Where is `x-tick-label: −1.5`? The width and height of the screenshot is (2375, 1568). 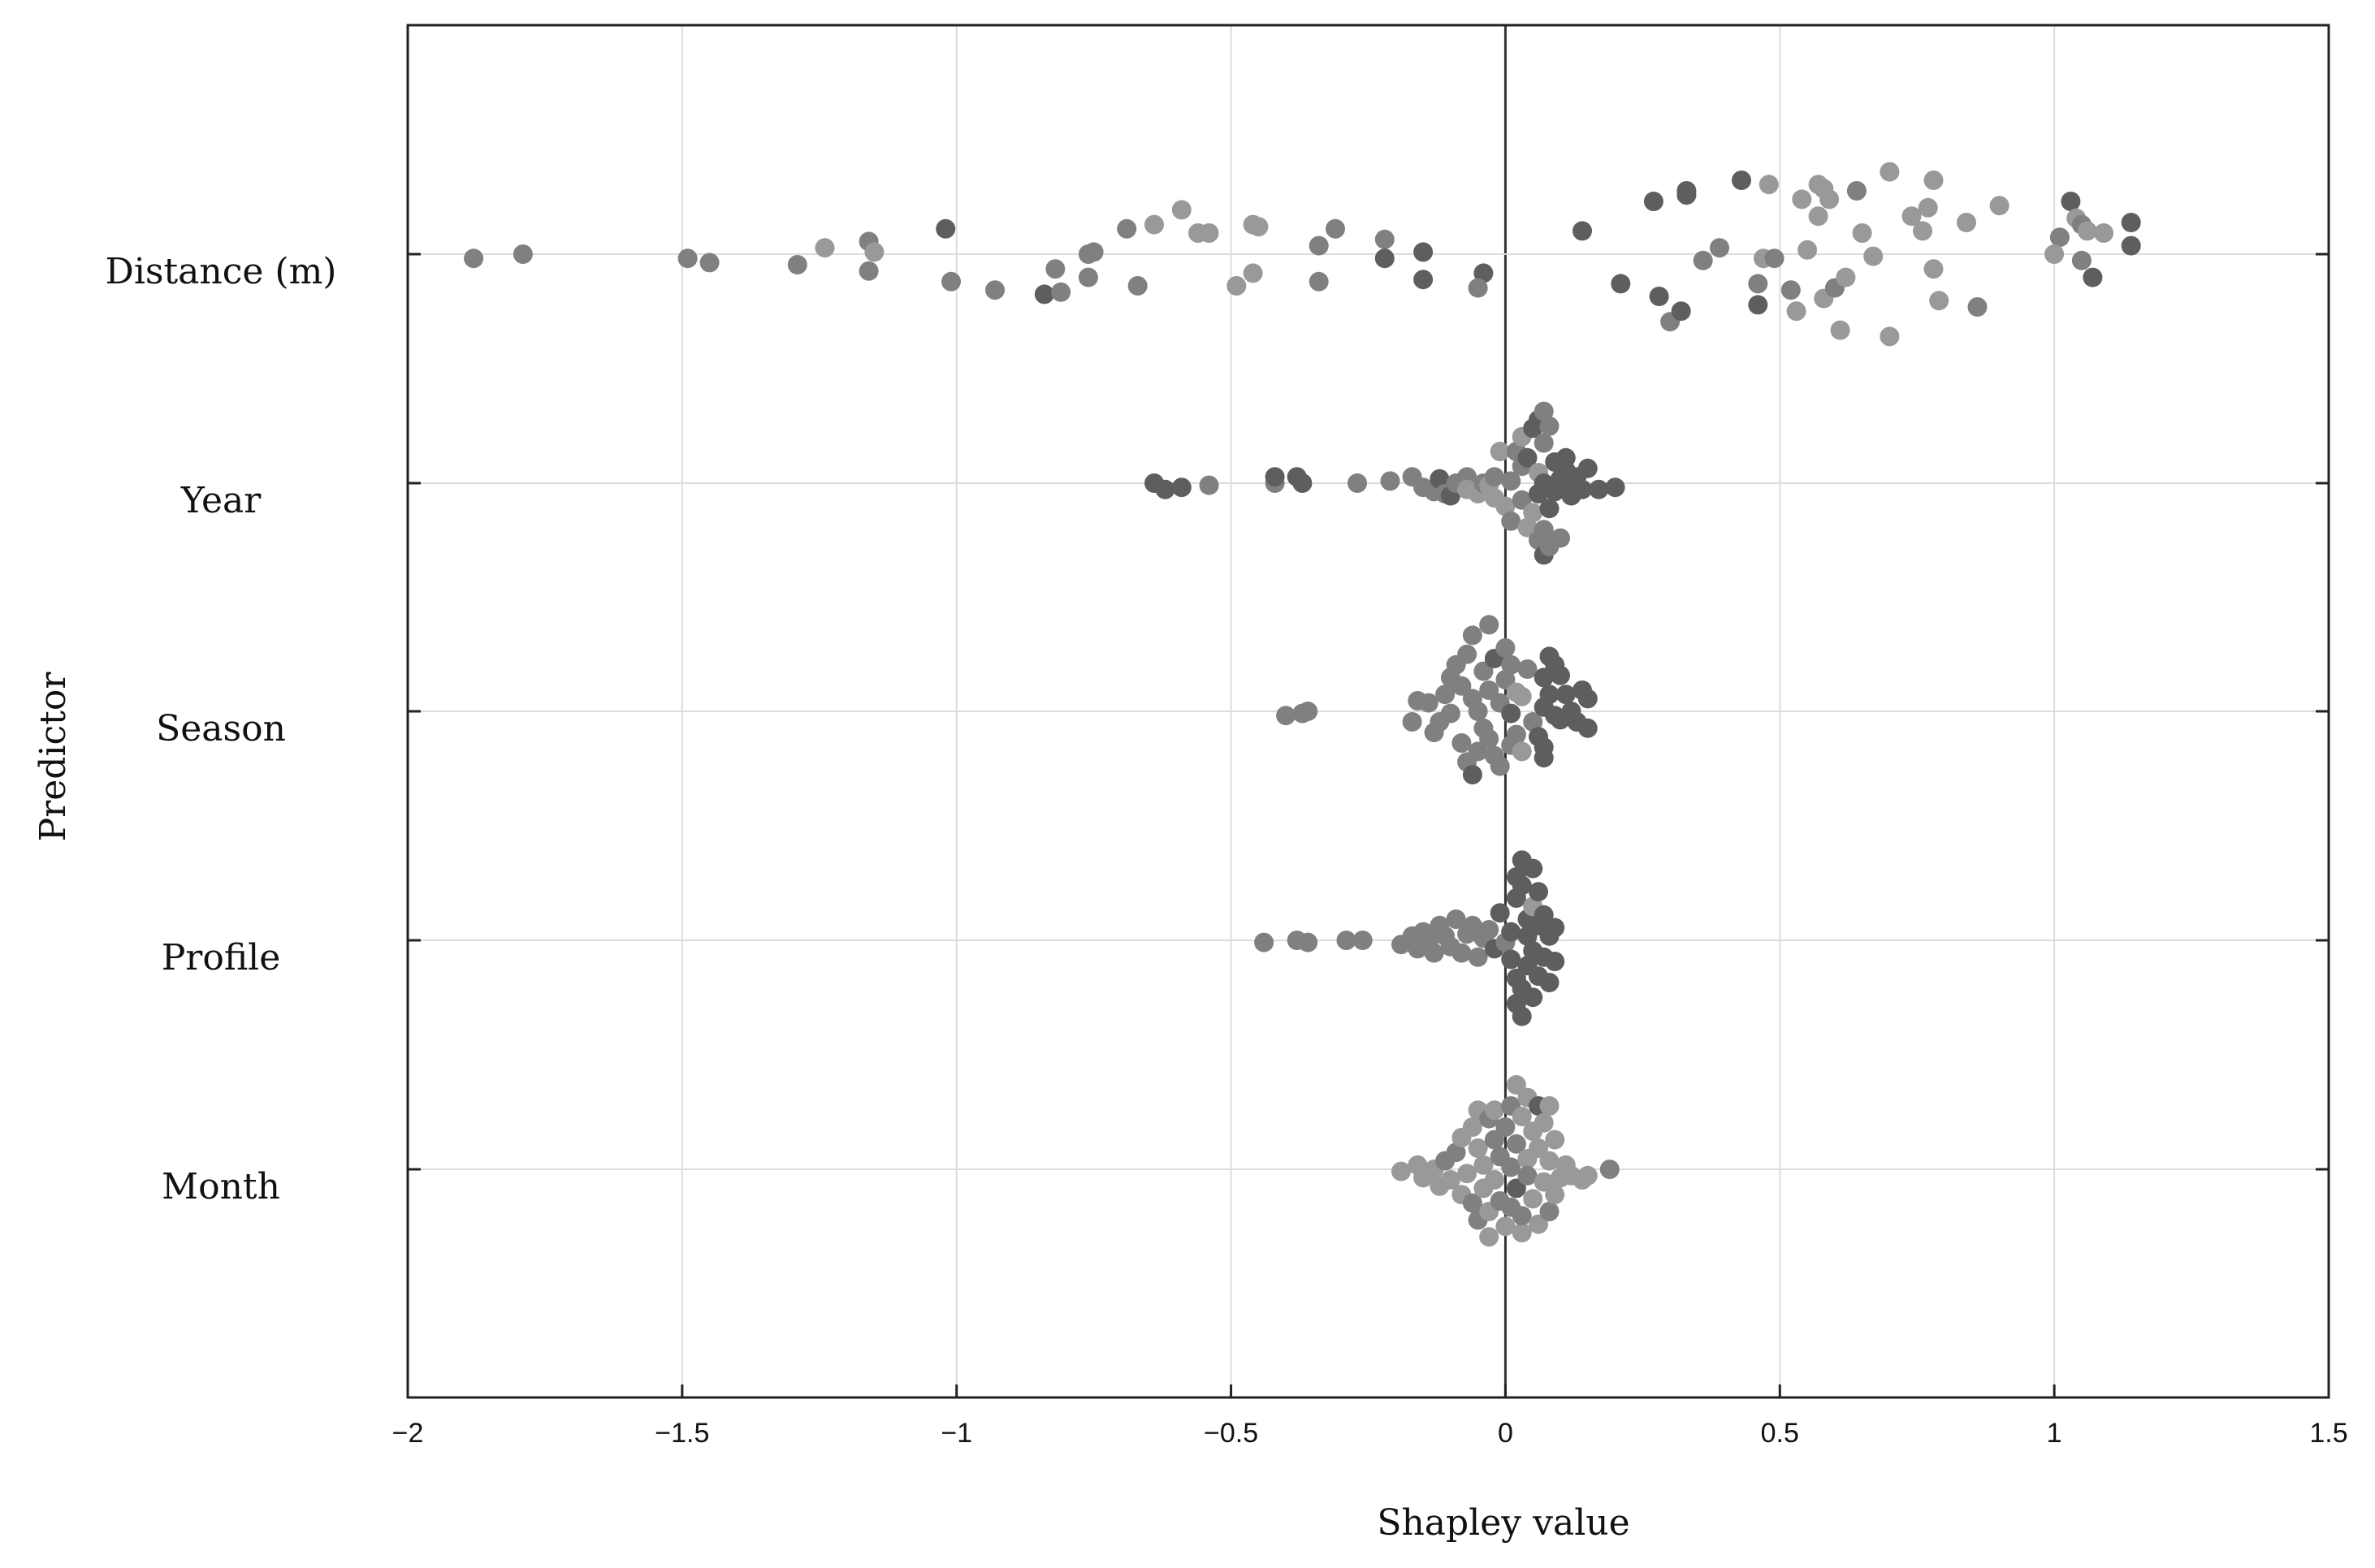
x-tick-label: −1.5 is located at coordinates (682, 1433).